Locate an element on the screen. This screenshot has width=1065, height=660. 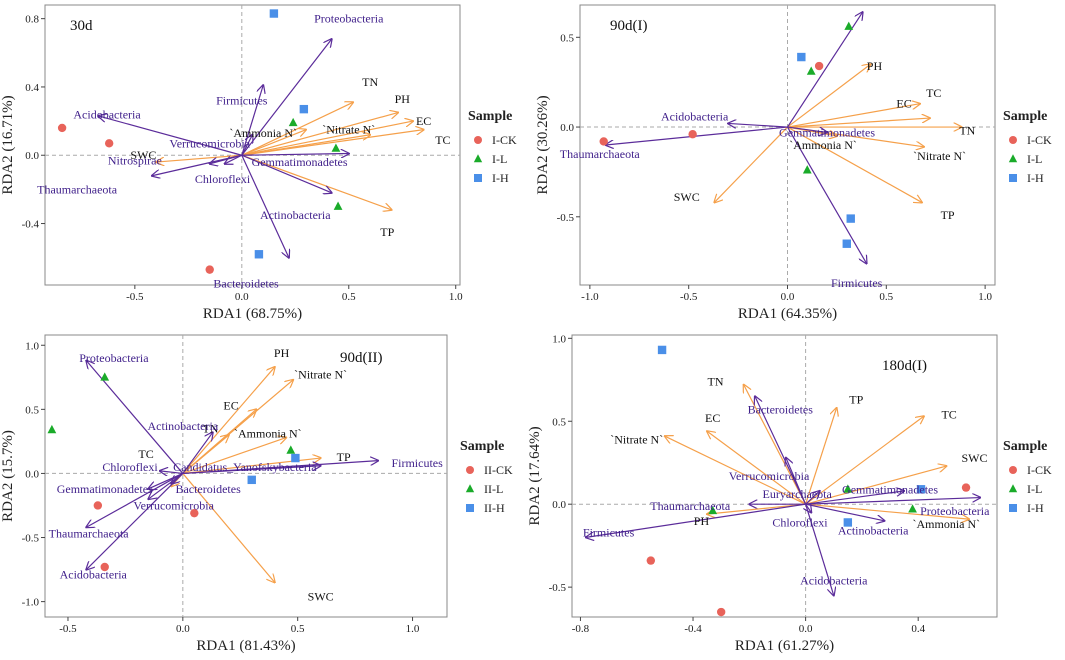
taxa-vector-label: Chloroflexi is located at coordinates (130, 467).